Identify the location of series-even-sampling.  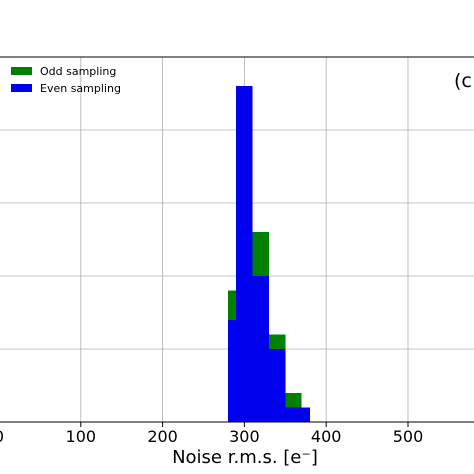
(269, 254).